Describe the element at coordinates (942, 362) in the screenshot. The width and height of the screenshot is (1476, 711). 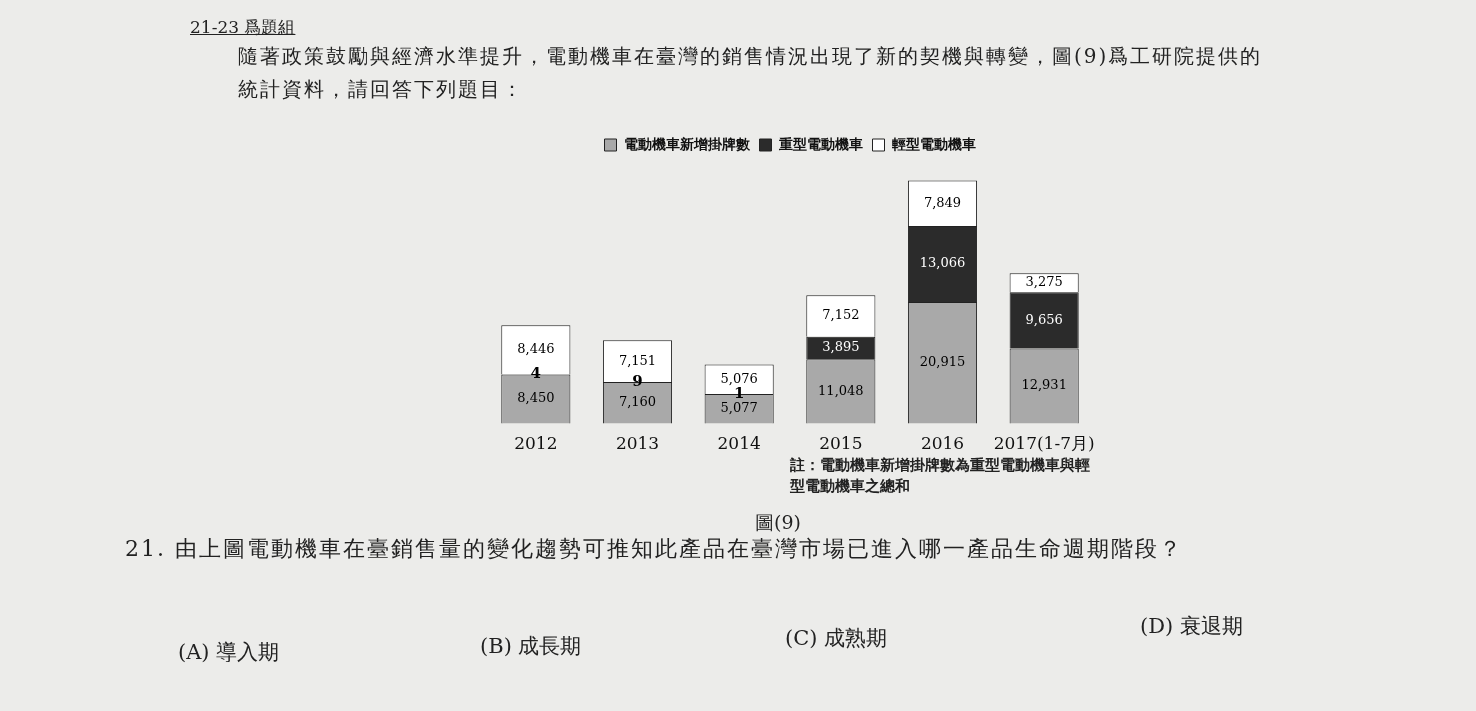
I see `data-label: 20,915` at that location.